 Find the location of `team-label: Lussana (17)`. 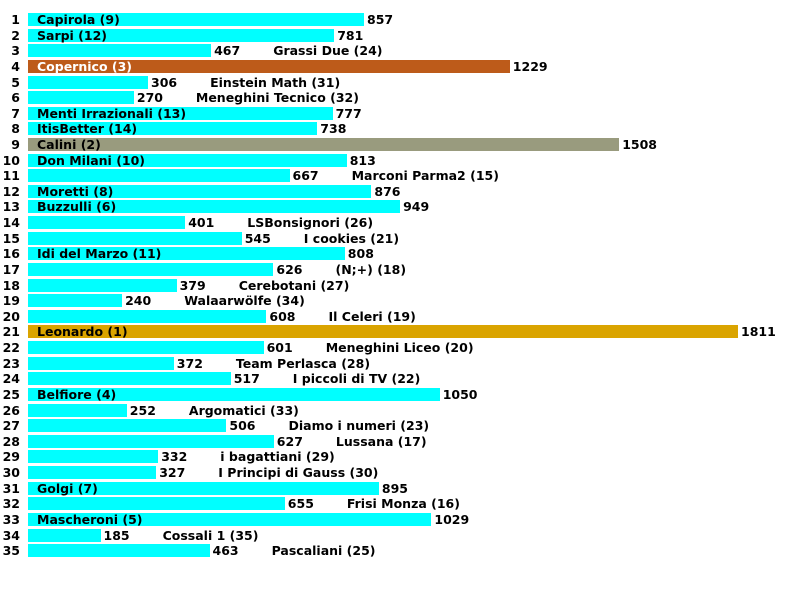

team-label: Lussana (17) is located at coordinates (381, 441).